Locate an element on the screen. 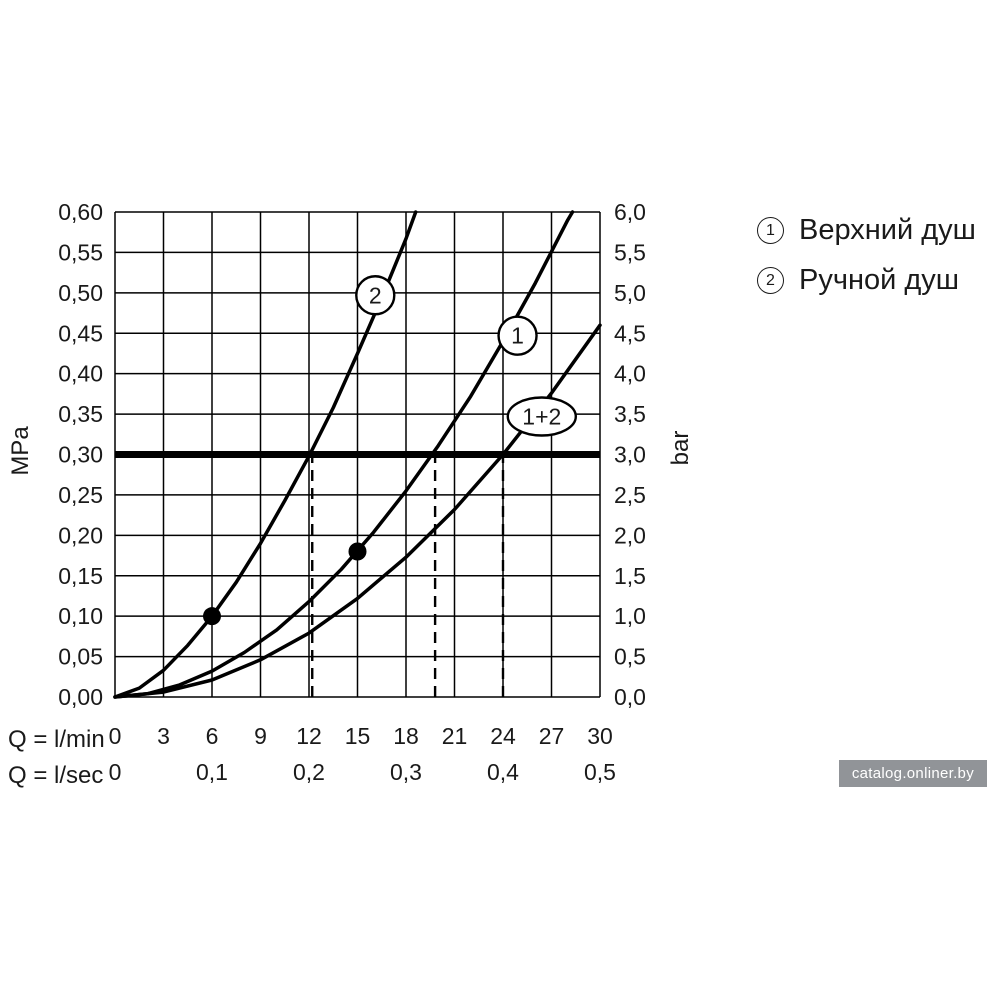 The image size is (1000, 1000). x-tick-lmin: 30 is located at coordinates (600, 736).